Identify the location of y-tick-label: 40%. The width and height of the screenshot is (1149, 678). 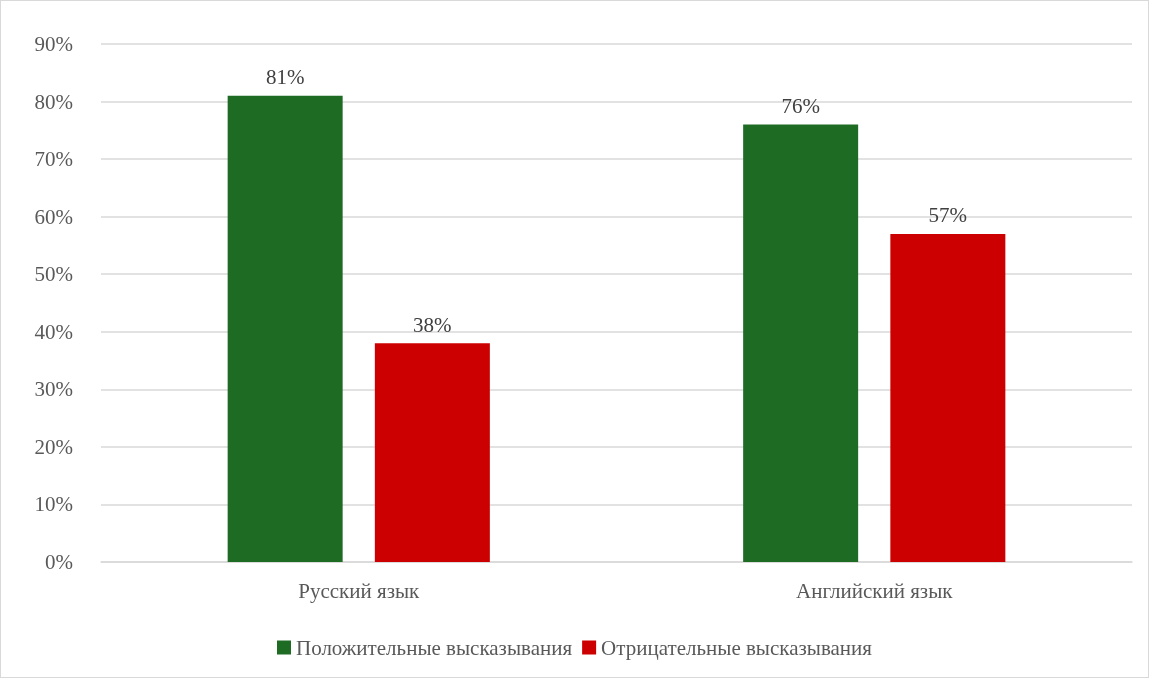
(53, 331).